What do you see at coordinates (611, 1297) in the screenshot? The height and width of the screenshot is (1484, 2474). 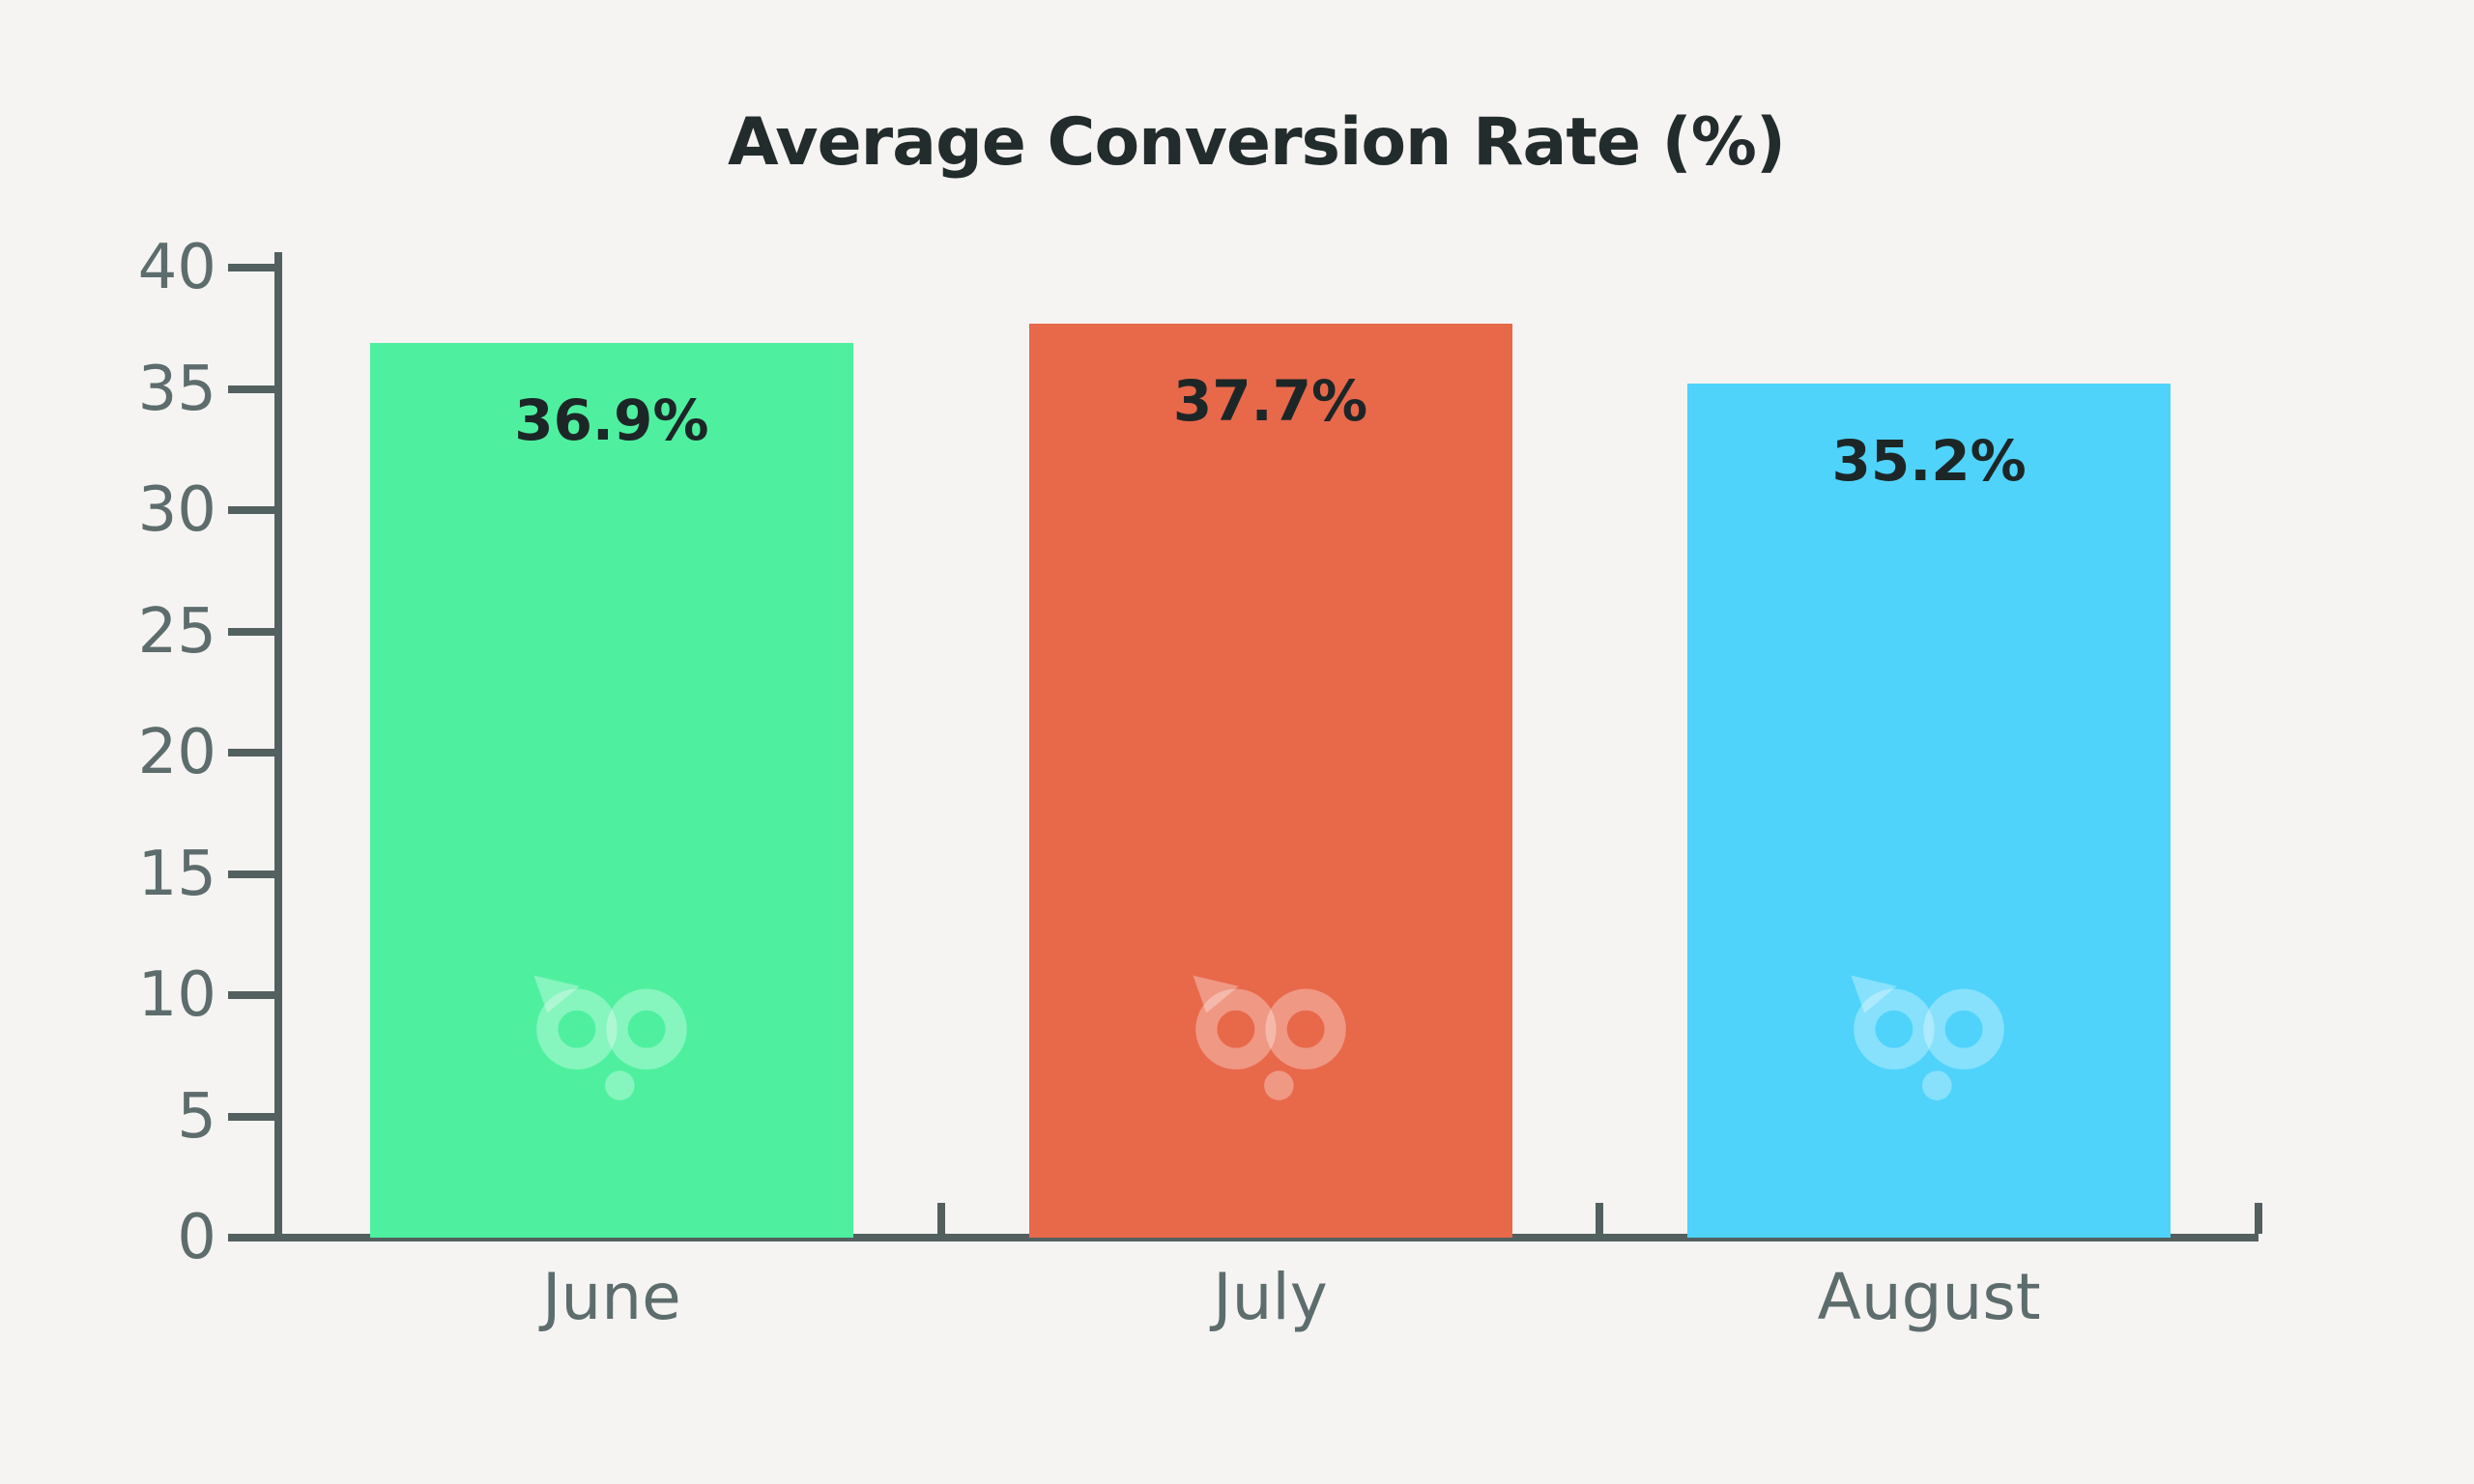 I see `x-axis-label-june: June` at bounding box center [611, 1297].